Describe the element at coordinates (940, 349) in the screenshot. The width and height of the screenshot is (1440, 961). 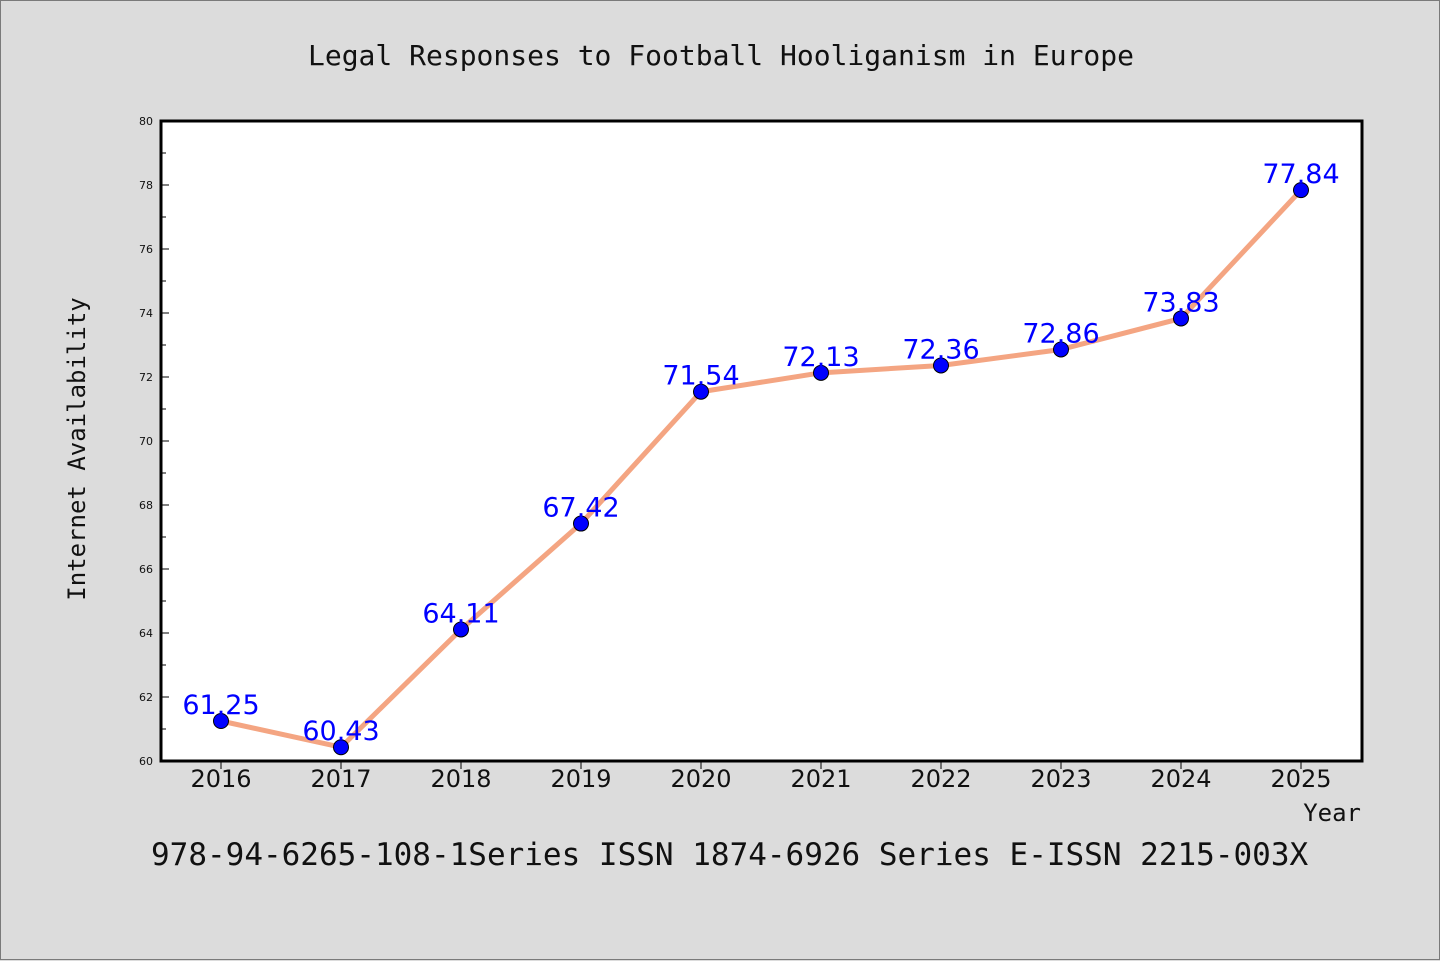
I see `data-label: 72.36` at that location.